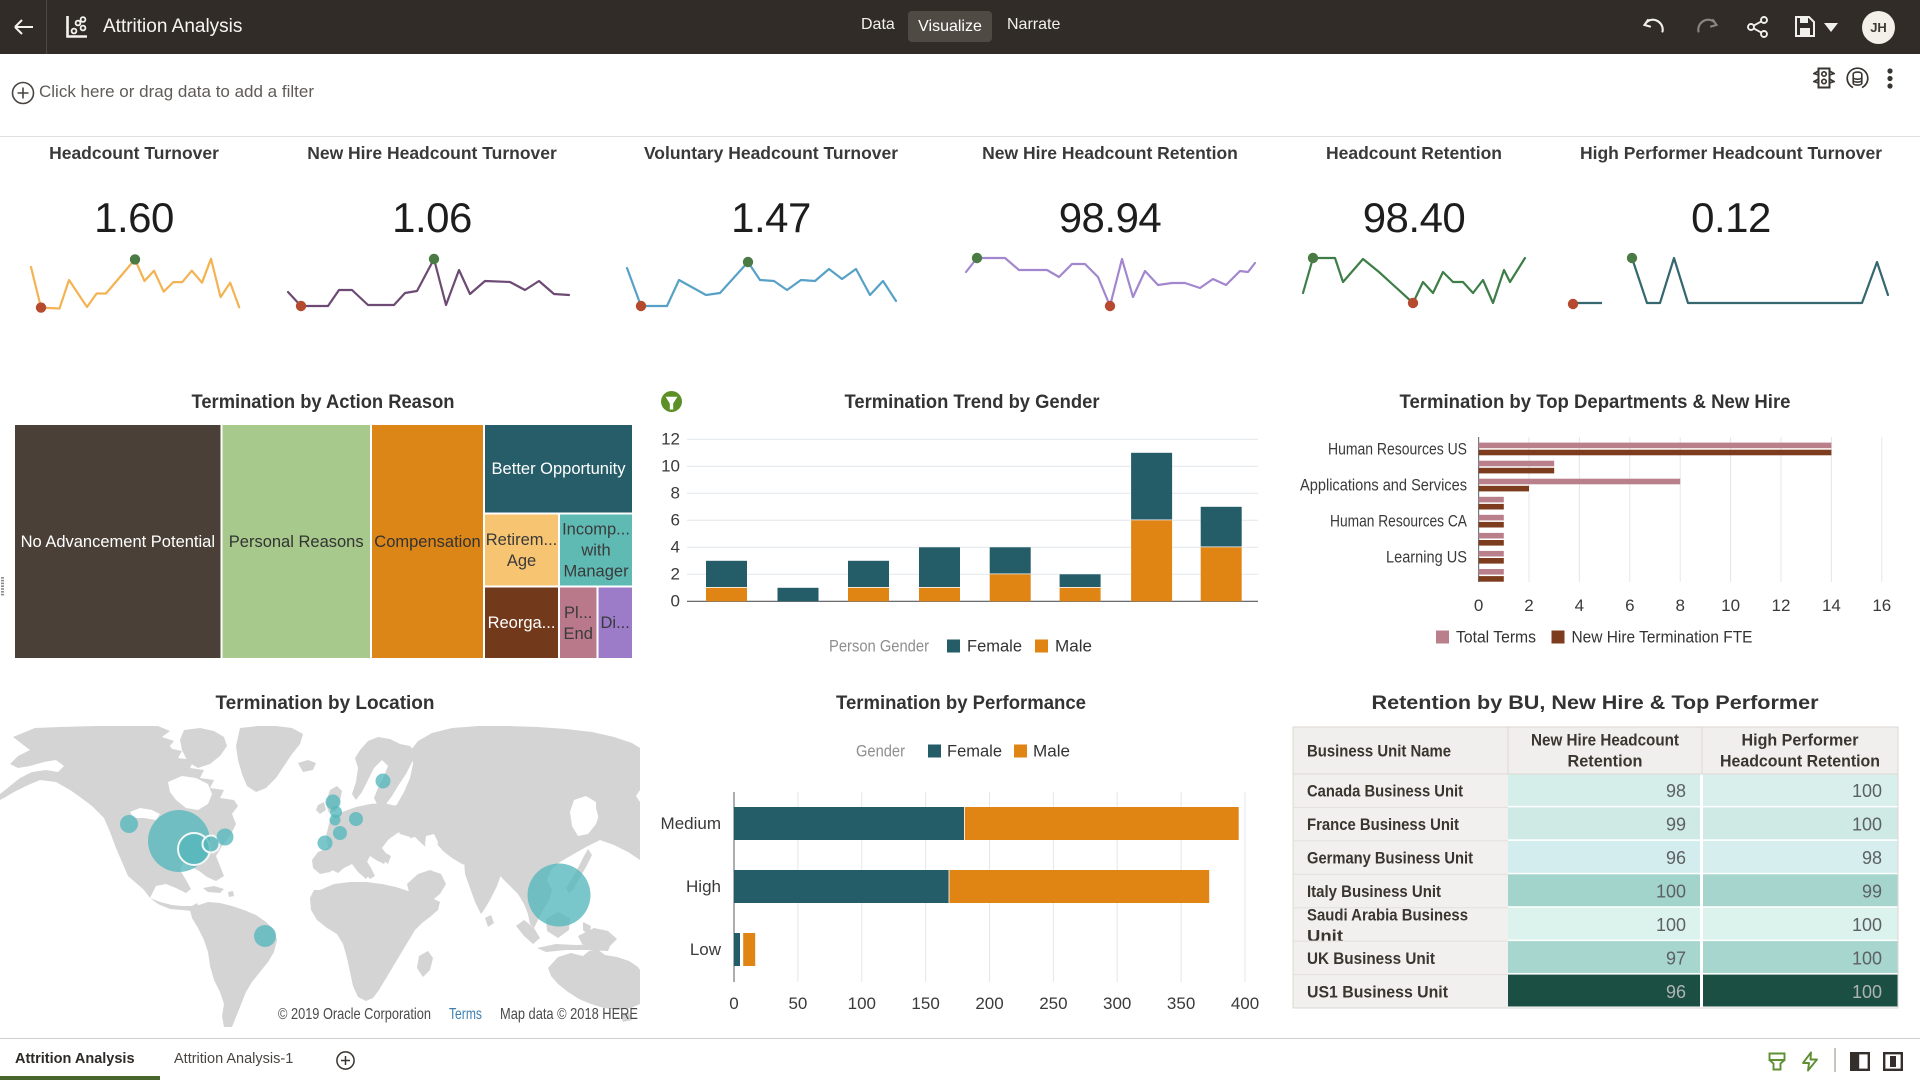 The image size is (1920, 1081). I want to click on svg-text: Compensation, so click(427, 542).